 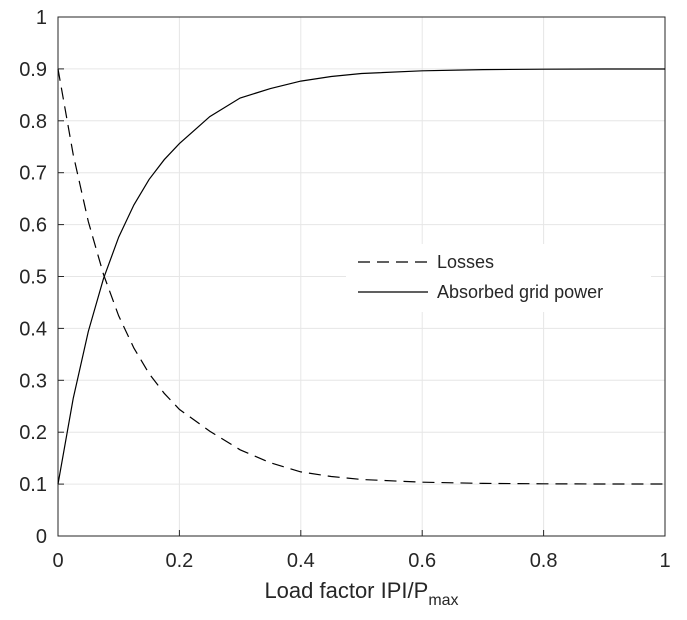 What do you see at coordinates (179, 561) in the screenshot?
I see `x-tick-label: 0.2` at bounding box center [179, 561].